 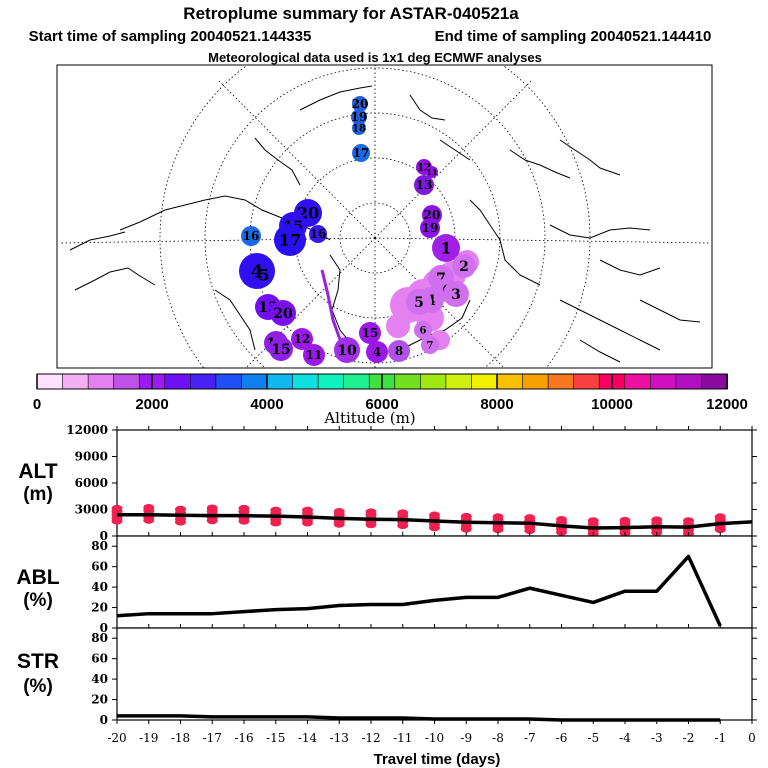 What do you see at coordinates (263, 275) in the screenshot?
I see `trajectory-point: 5` at bounding box center [263, 275].